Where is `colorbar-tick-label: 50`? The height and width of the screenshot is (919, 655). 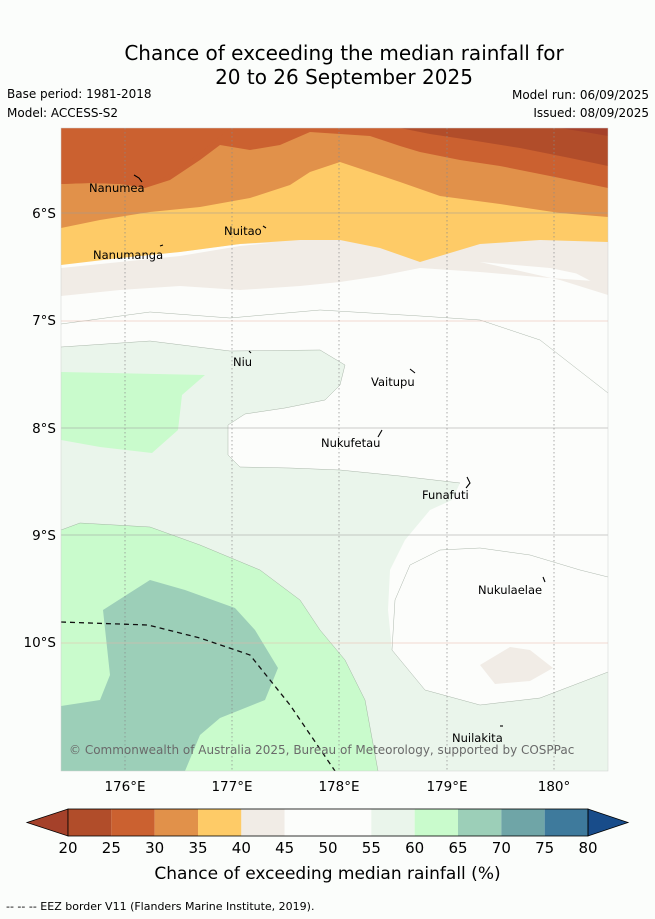 colorbar-tick-label: 50 is located at coordinates (327, 848).